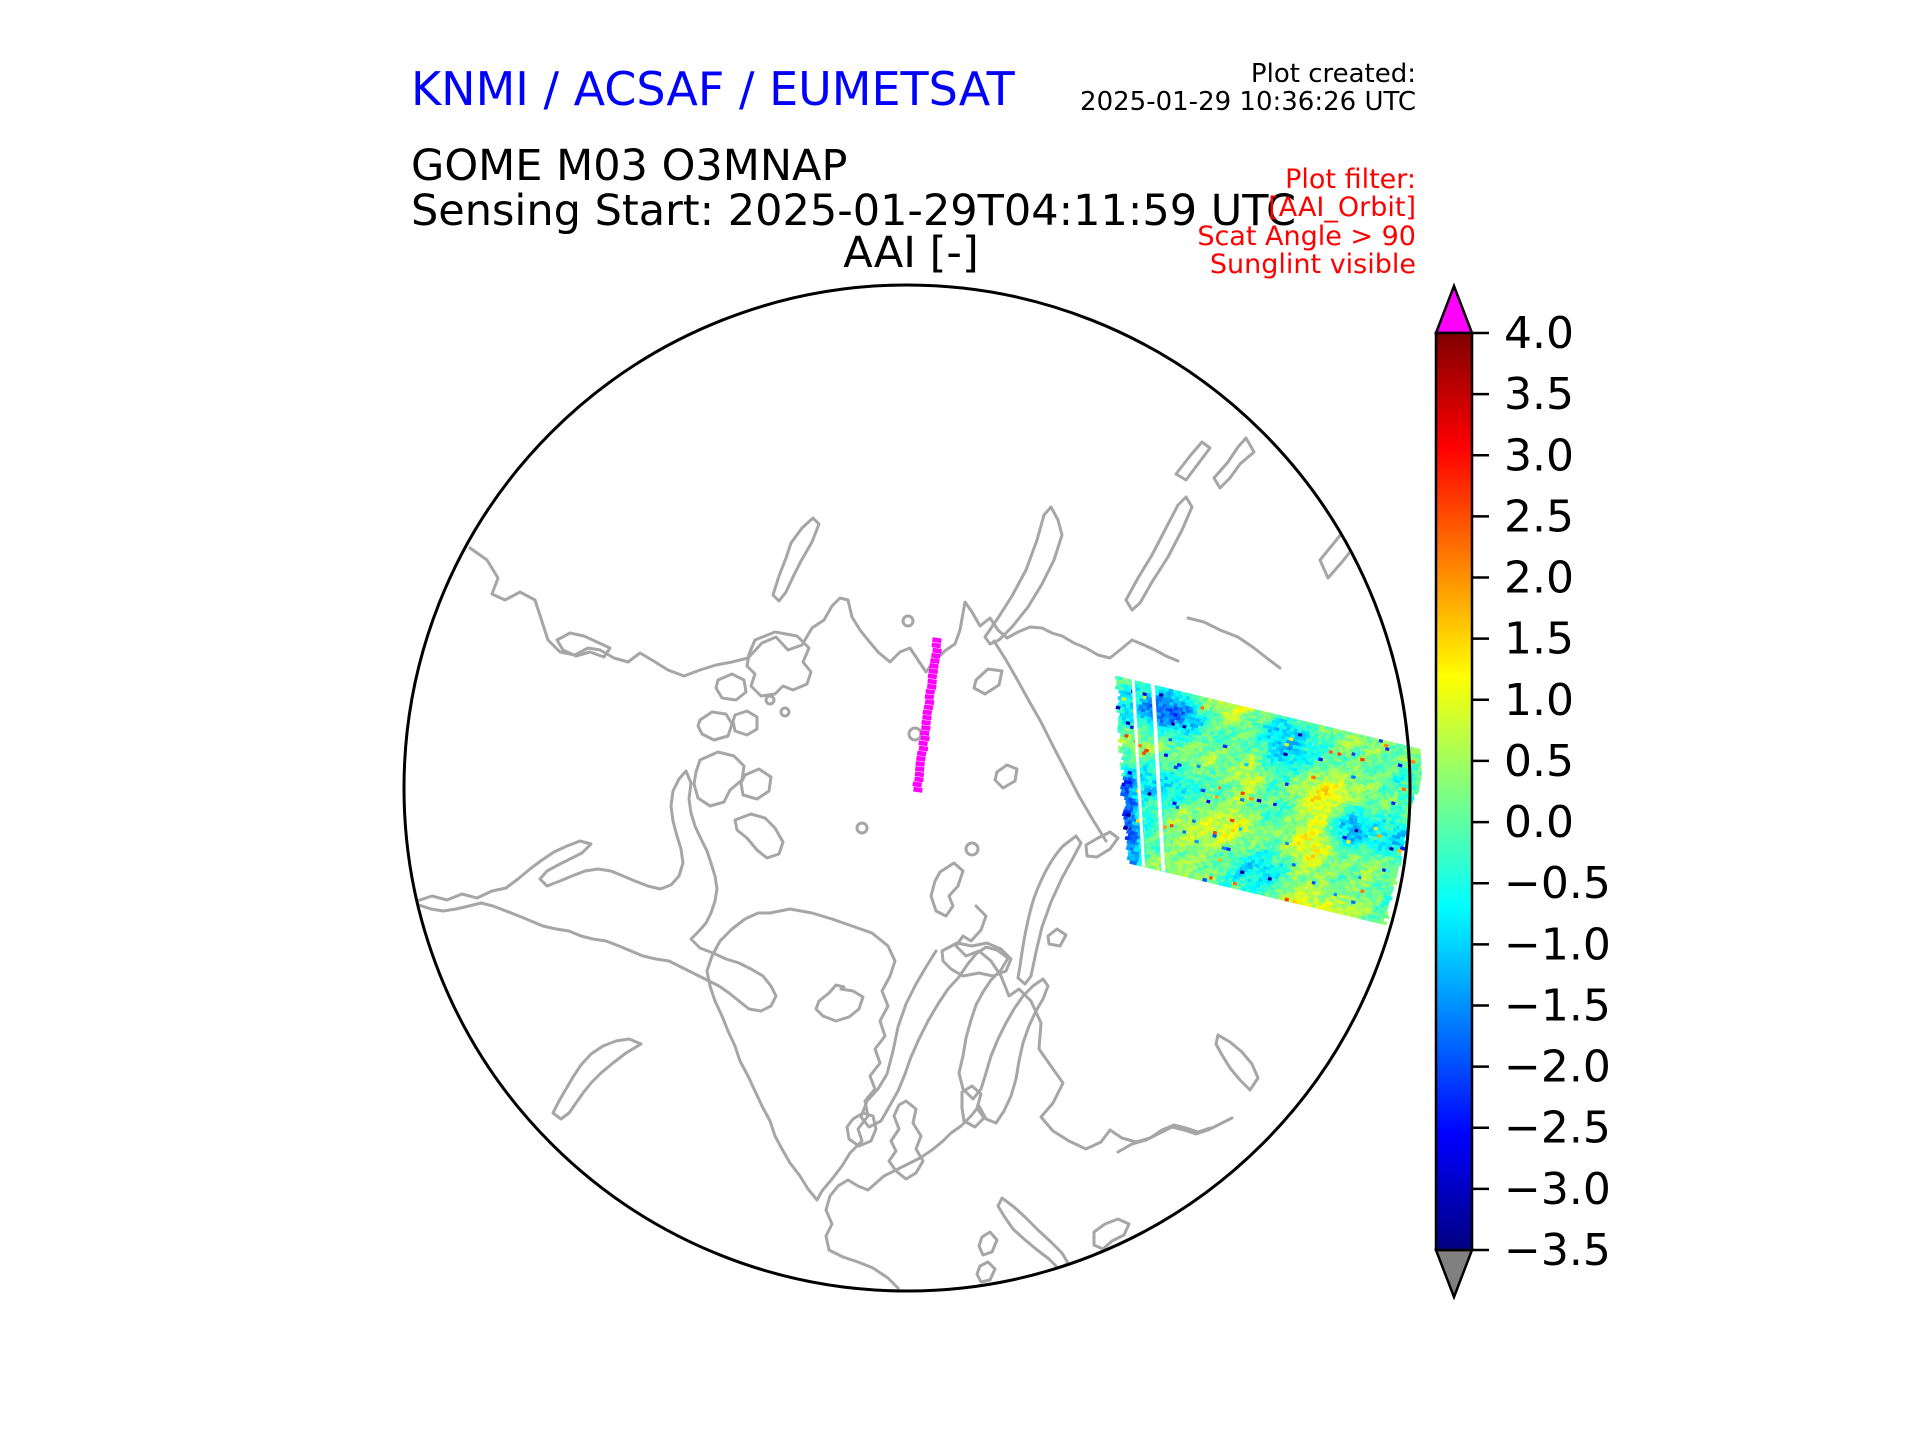 The width and height of the screenshot is (1920, 1440). Describe the element at coordinates (1557, 1067) in the screenshot. I see `colorbar-tick-label: −2.0` at that location.